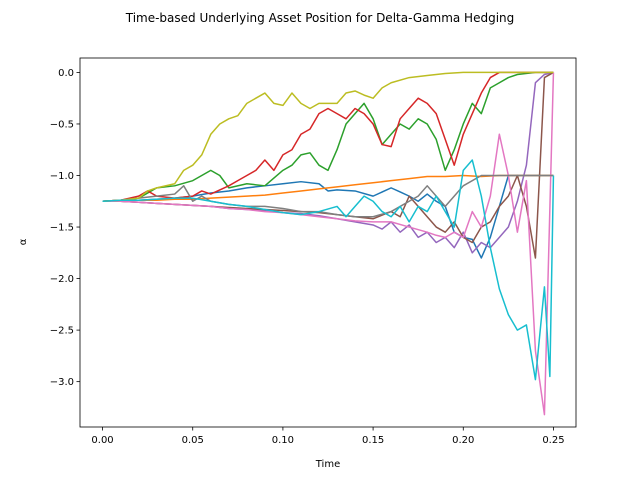  I want to click on y-axis: 0.0 −0.5 −1.0 −1.5 −2.0 −2.5 −3.0, so click(65, 228).